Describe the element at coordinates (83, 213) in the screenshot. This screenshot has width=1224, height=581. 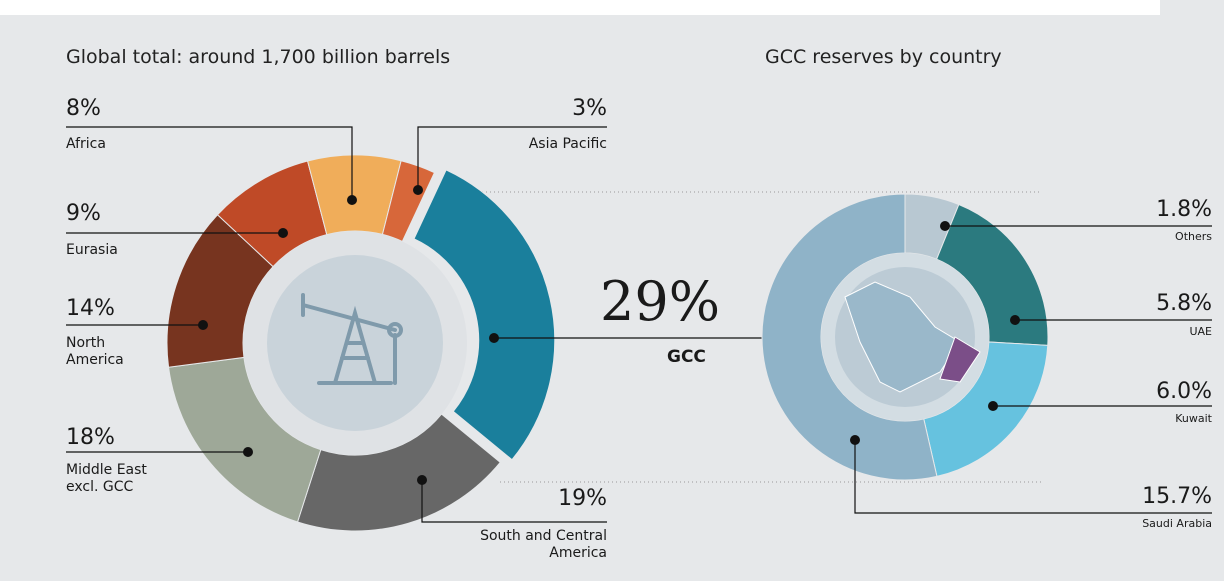
I see `value-label: 9%` at that location.